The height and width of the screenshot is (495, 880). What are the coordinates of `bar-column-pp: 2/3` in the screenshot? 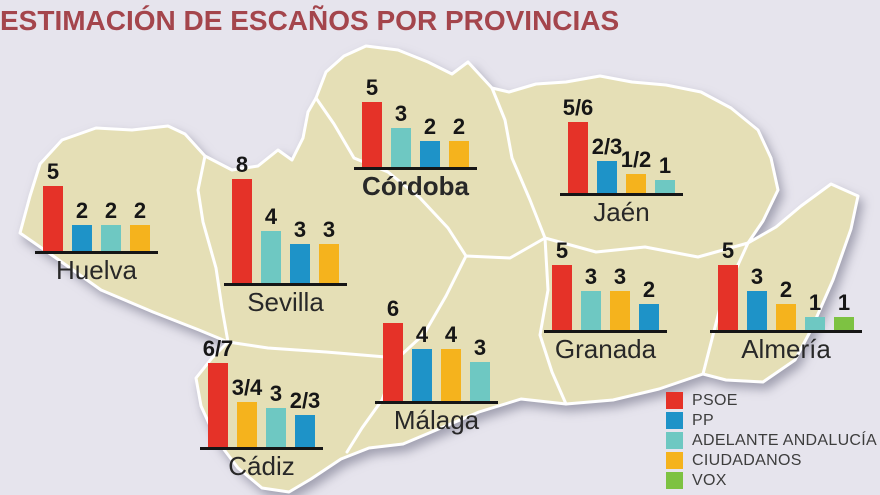 It's located at (305, 418).